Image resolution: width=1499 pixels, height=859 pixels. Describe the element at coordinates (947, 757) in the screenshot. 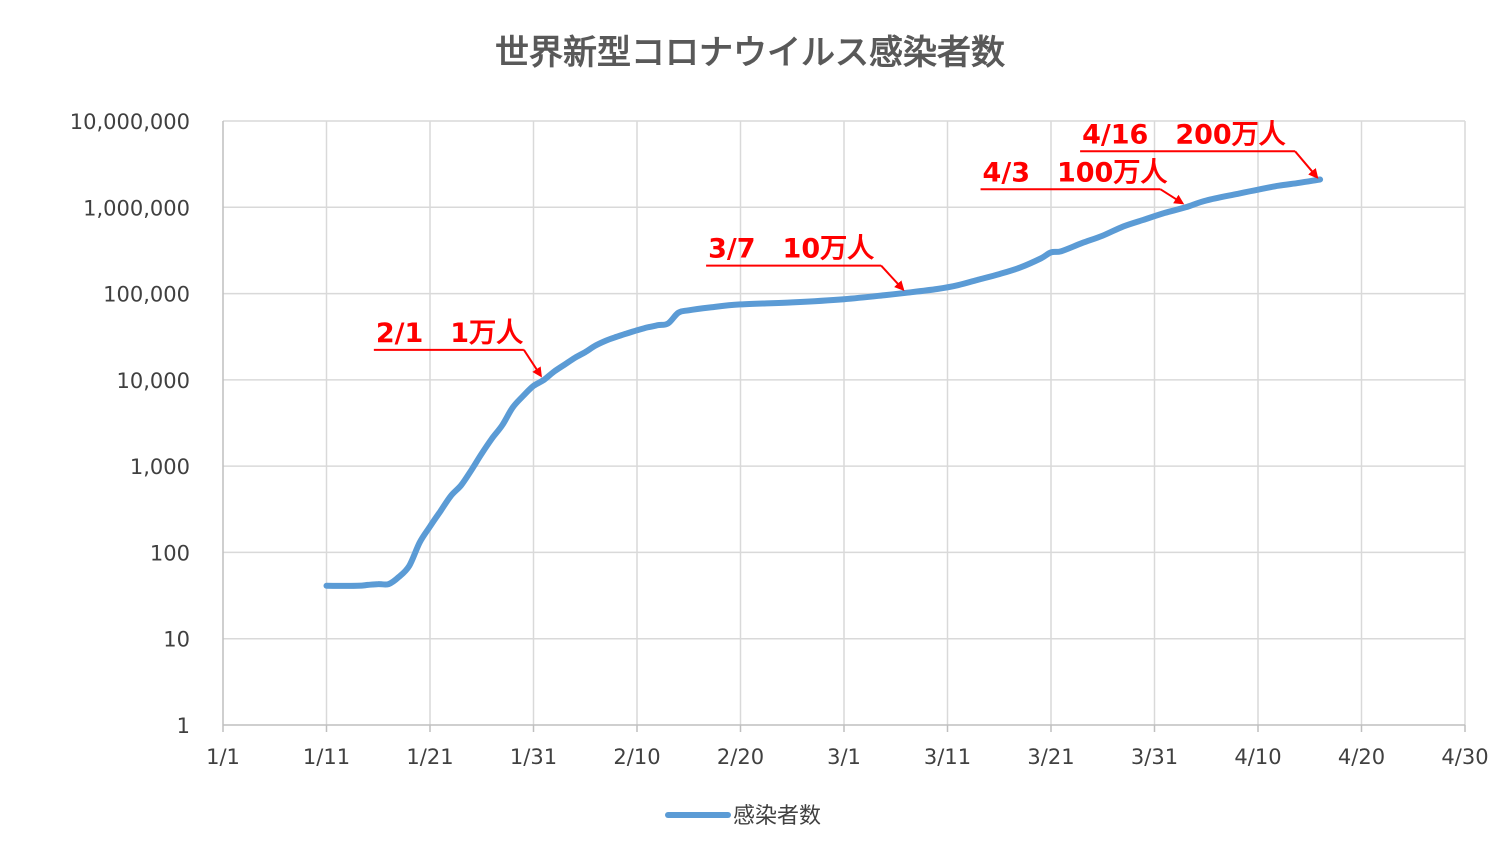

I see `x-tick-label: 3/11` at that location.